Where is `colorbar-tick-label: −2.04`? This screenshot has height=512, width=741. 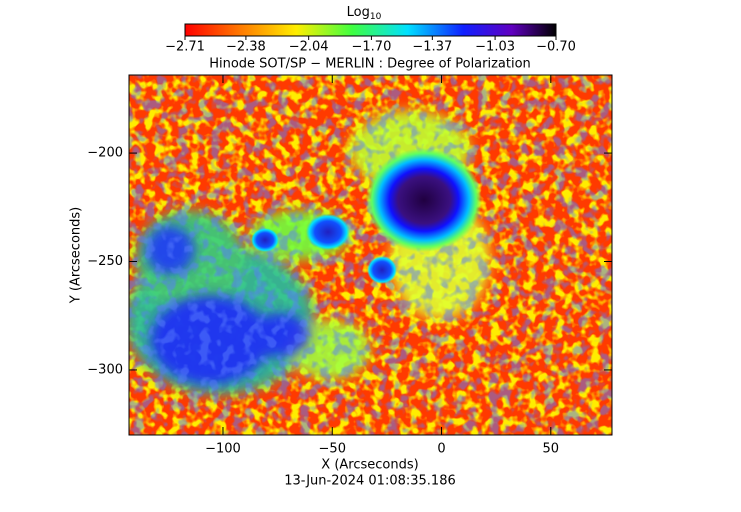 colorbar-tick-label: −2.04 is located at coordinates (309, 47).